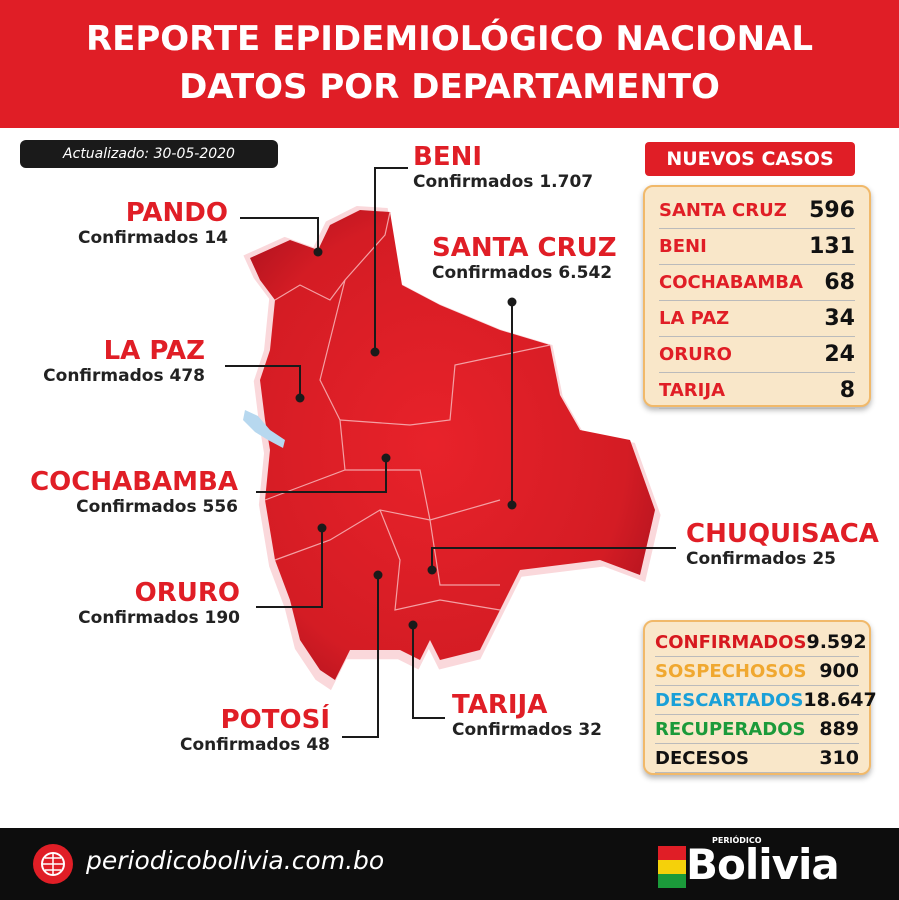 The height and width of the screenshot is (900, 899). I want to click on department-confirmed: Confirmados 14, so click(153, 238).